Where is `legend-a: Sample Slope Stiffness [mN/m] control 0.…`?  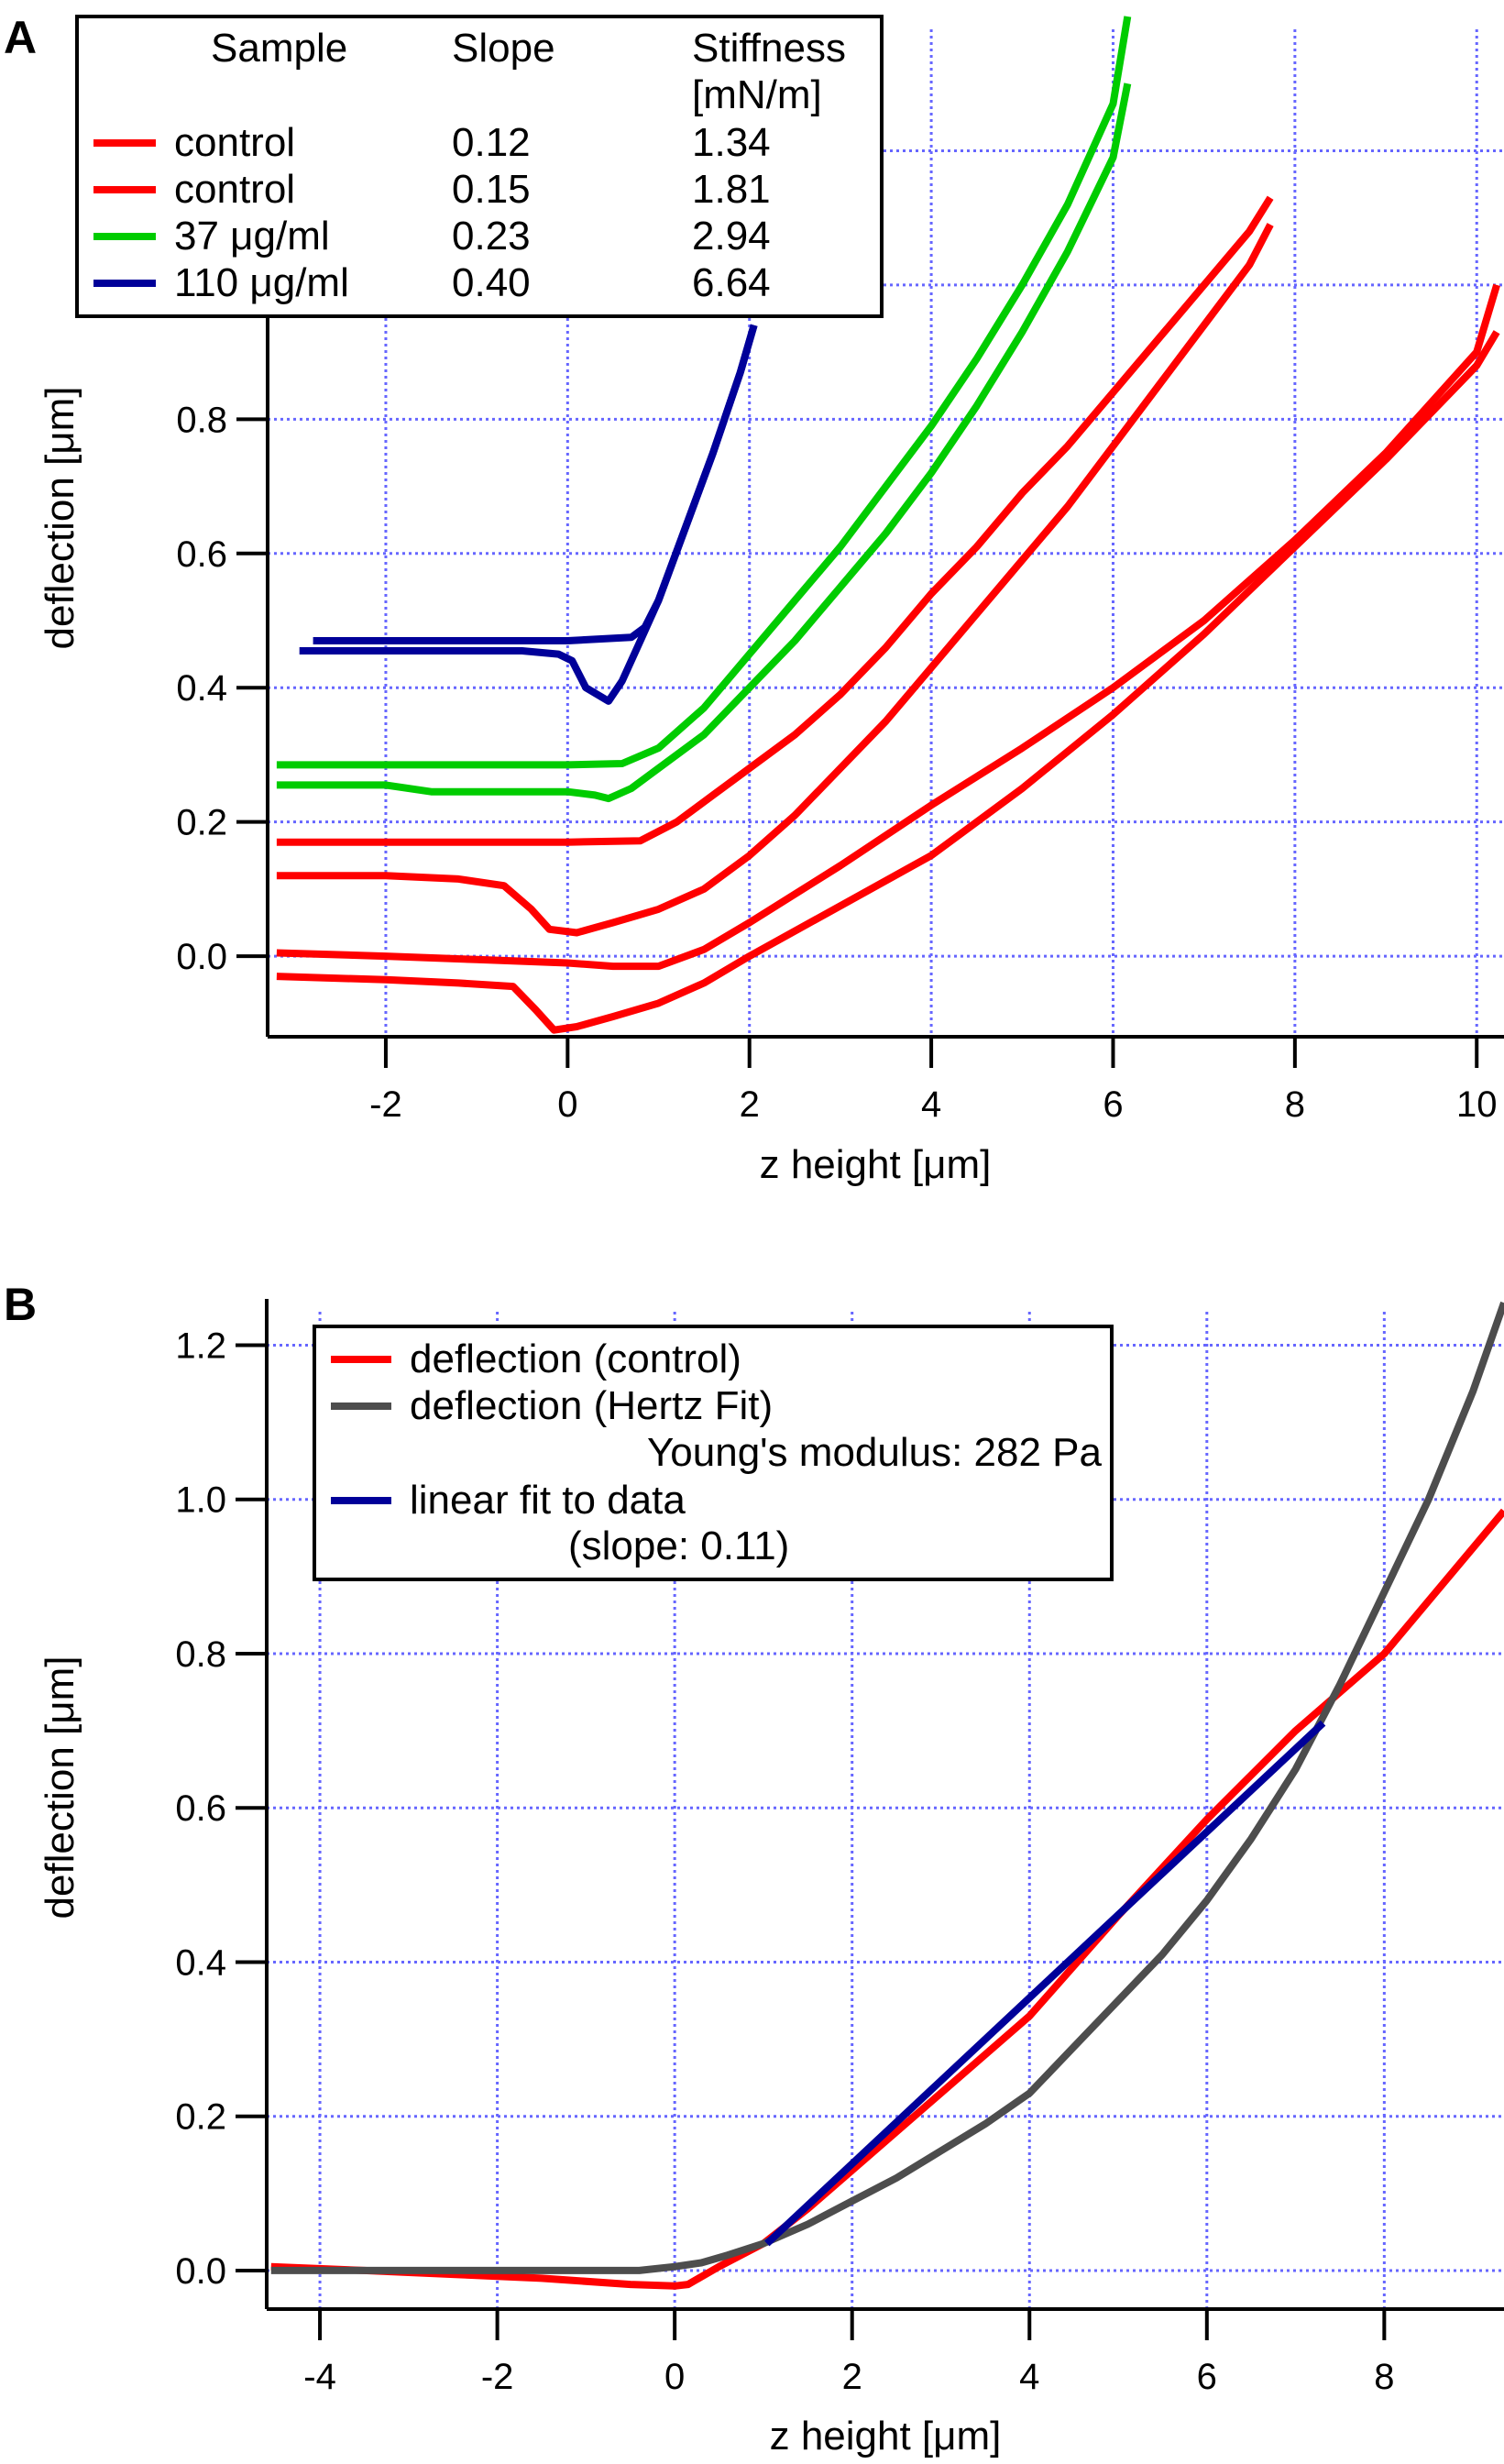 legend-a: Sample Slope Stiffness [mN/m] control 0.… is located at coordinates (479, 166).